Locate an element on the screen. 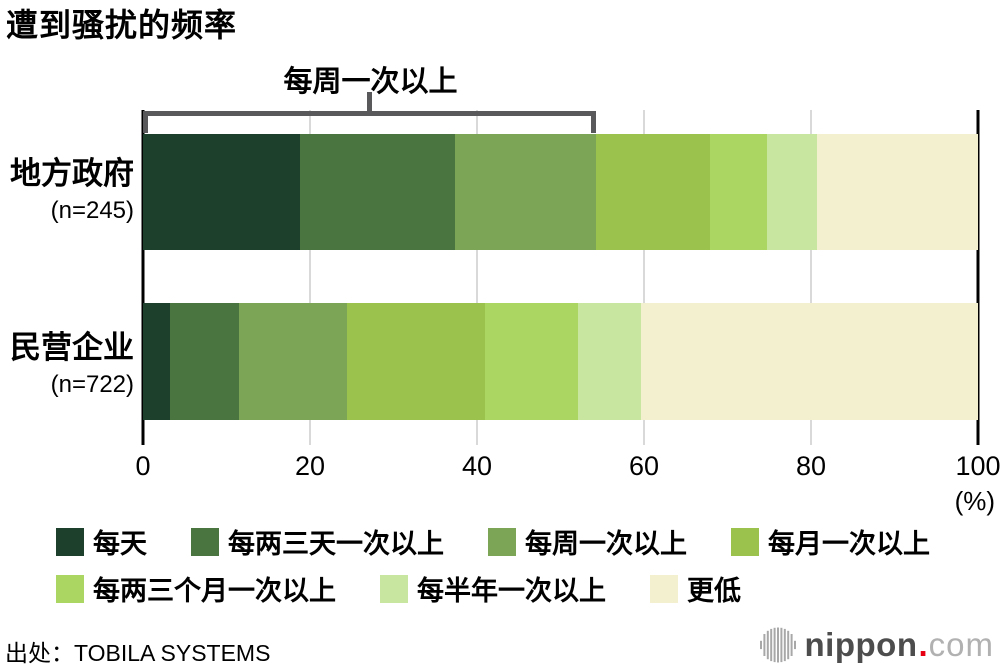 Image resolution: width=1000 pixels, height=668 pixels. source-label: 出处：TOBILA SYSTEMS is located at coordinates (138, 653).